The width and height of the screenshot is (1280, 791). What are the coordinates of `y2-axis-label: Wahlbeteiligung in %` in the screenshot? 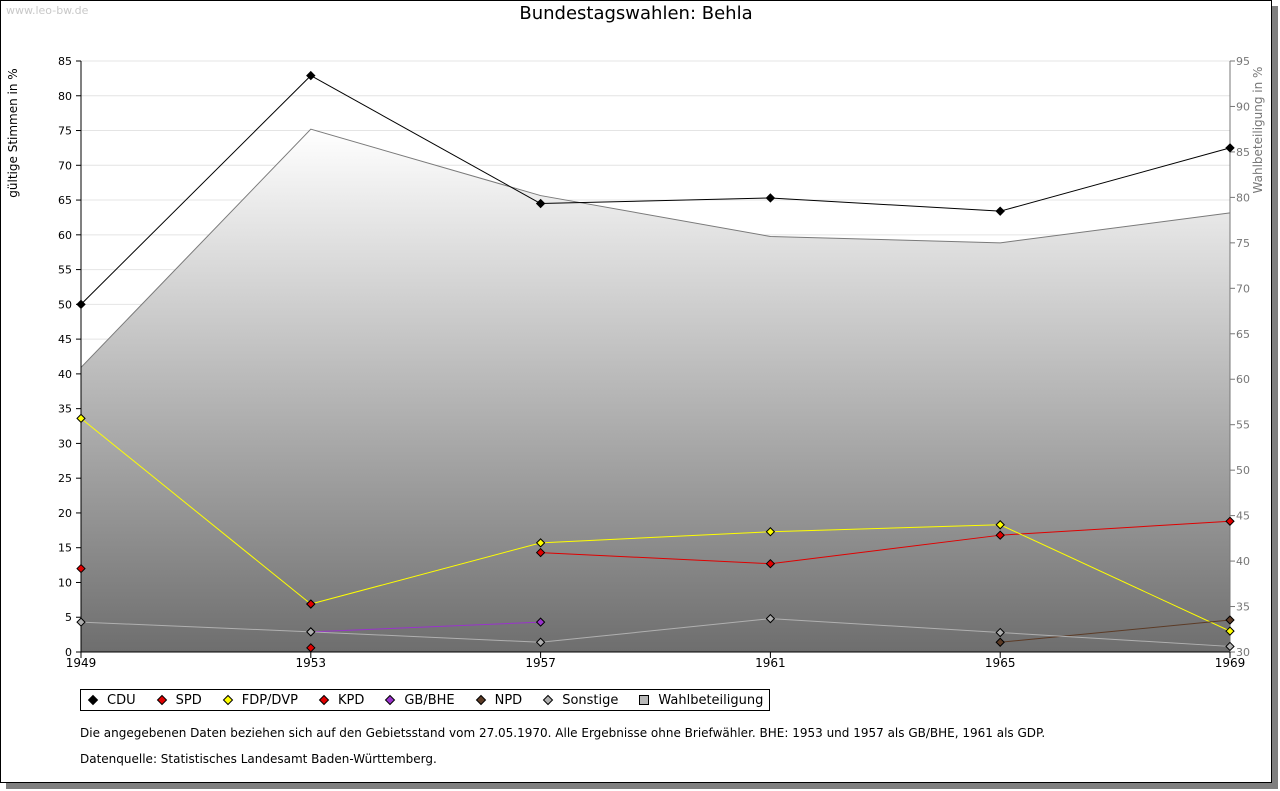 It's located at (1258, 130).